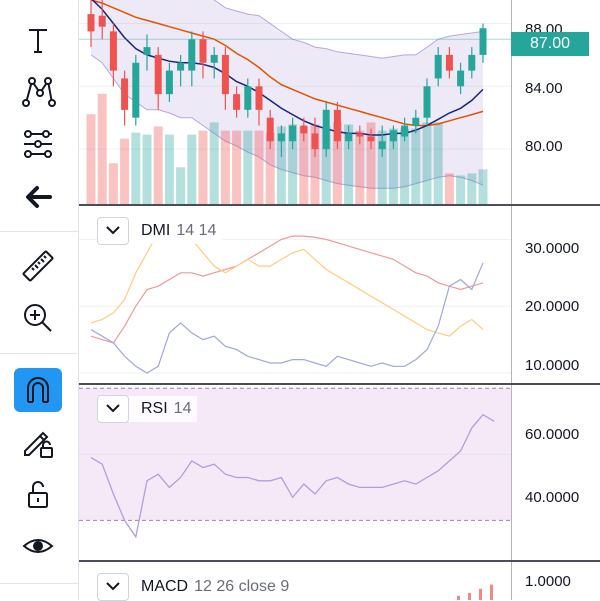 The height and width of the screenshot is (601, 600). I want to click on ruler-icon, so click(38, 266).